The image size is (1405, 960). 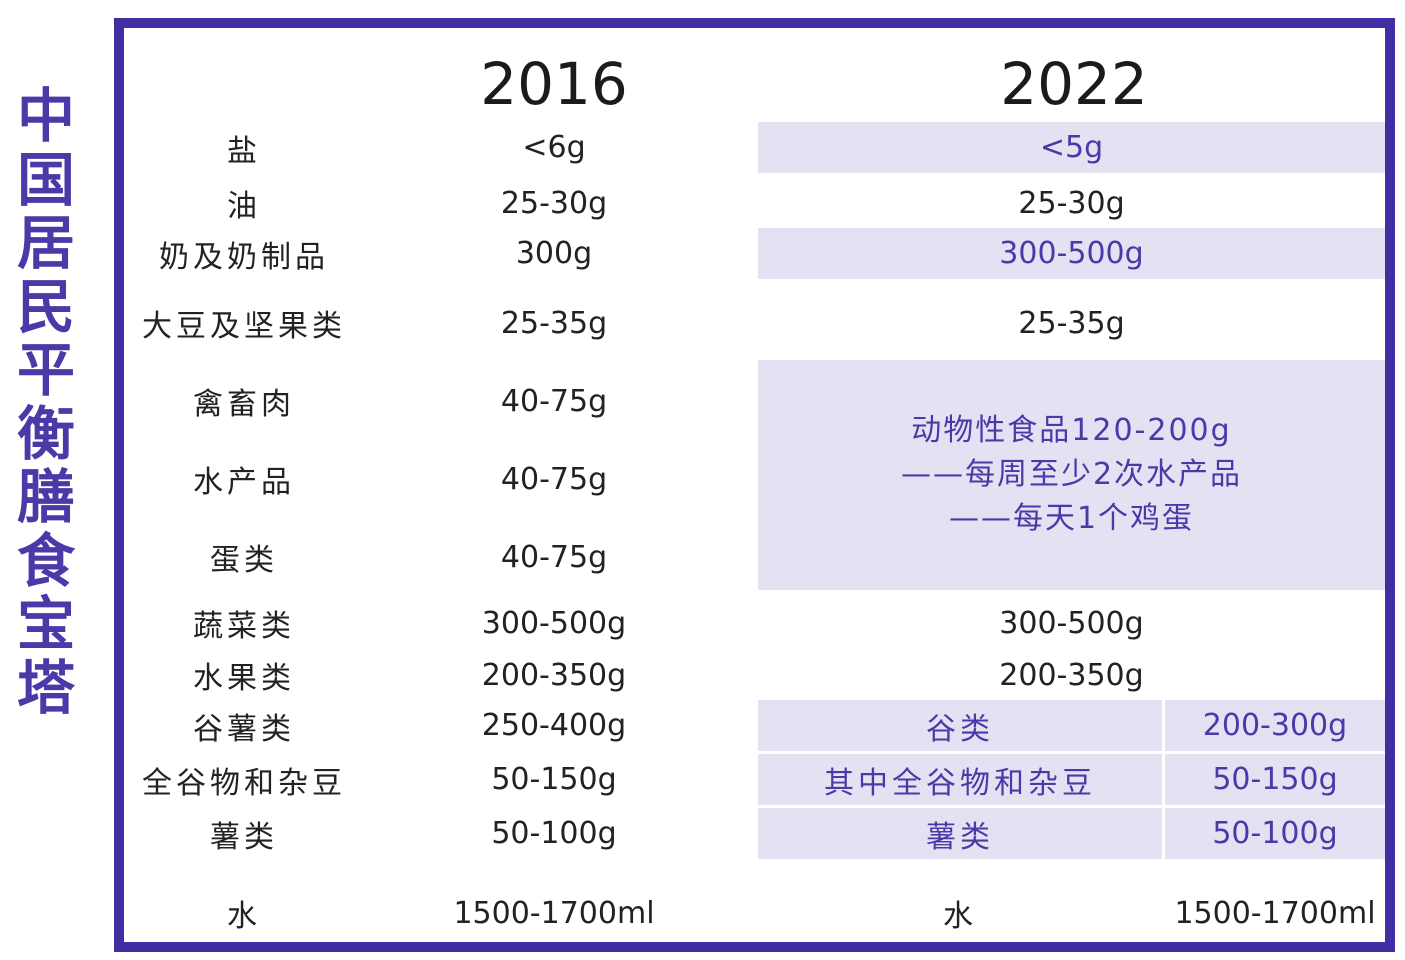 I want to click on year-2022-header: 2022, so click(x=1074, y=84).